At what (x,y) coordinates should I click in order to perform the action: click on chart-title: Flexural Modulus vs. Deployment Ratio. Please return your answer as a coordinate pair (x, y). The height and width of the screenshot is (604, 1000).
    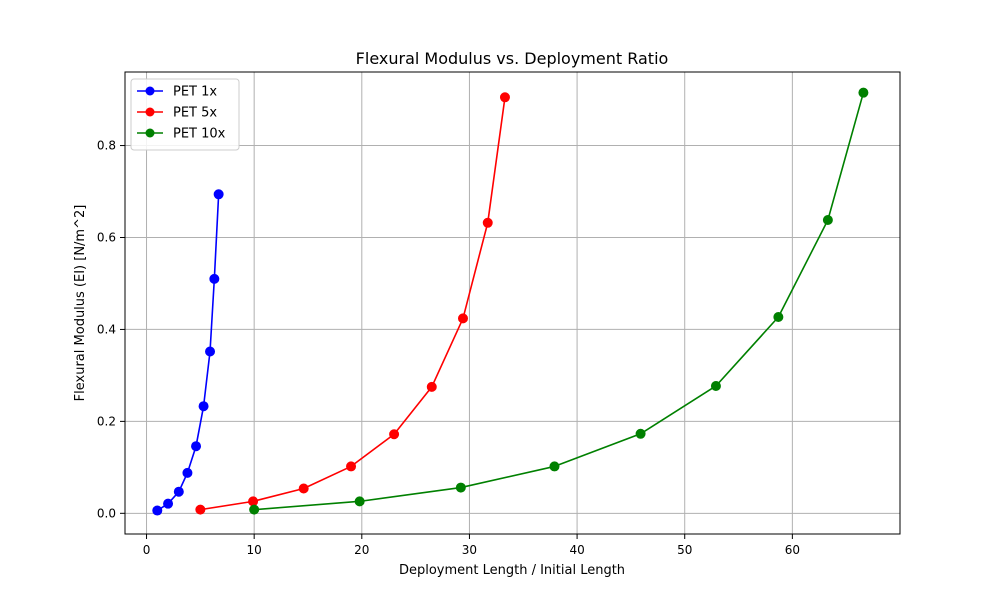
    Looking at the image, I should click on (512, 58).